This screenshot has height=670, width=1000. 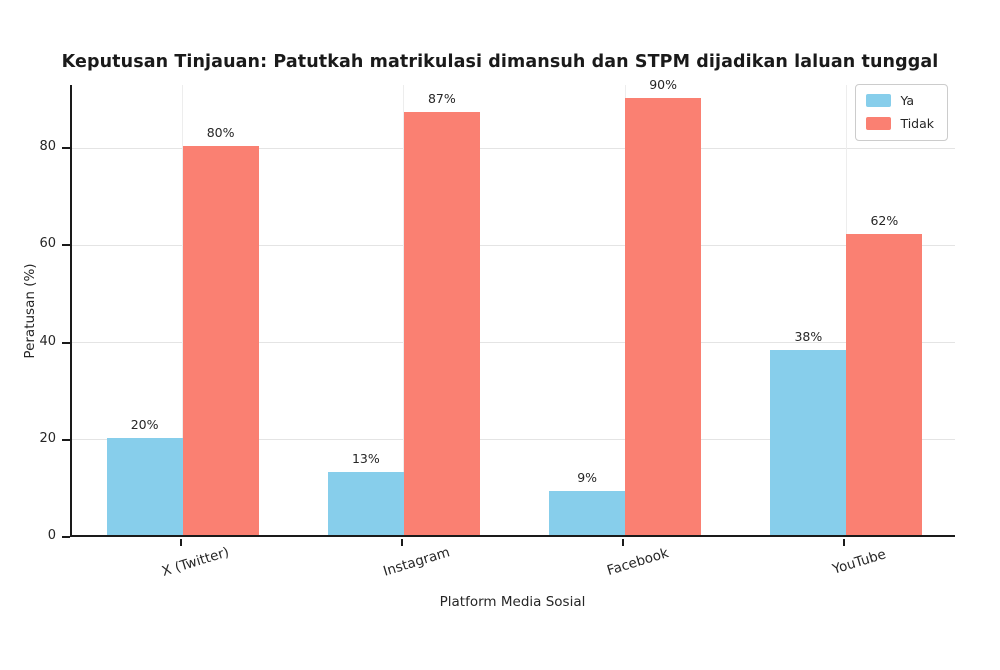 I want to click on bar-value-label: 87%, so click(x=441, y=99).